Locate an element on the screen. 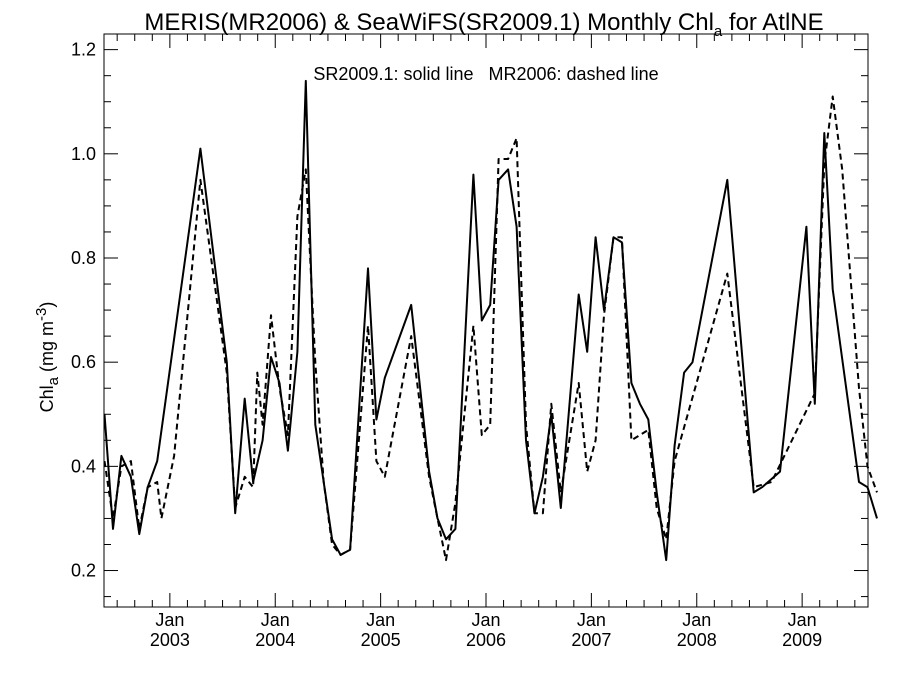  x-tick-year-label: 2008 is located at coordinates (697, 640).